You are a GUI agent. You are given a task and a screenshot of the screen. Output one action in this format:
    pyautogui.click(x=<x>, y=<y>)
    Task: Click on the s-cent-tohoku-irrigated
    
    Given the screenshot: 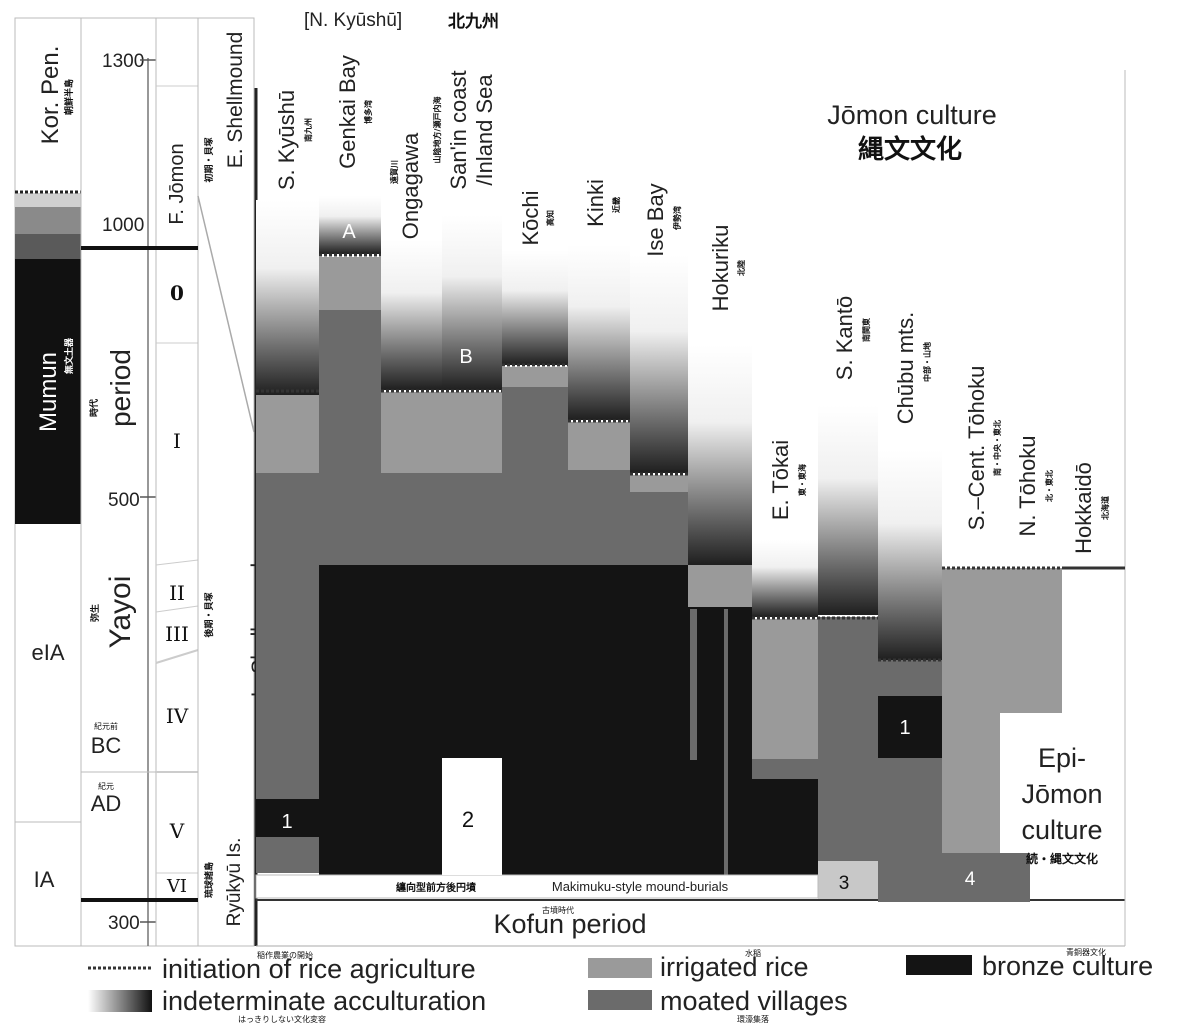 What is the action you would take?
    pyautogui.click(x=971, y=710)
    